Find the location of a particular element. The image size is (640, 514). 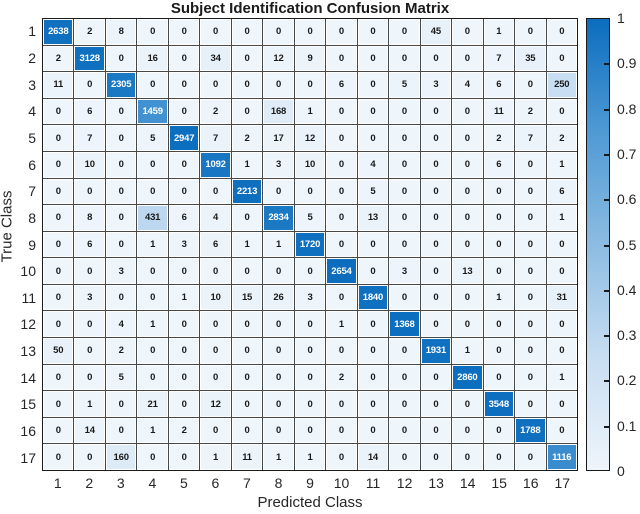

matrix-cell-r12-c10: 1 is located at coordinates (341, 324).